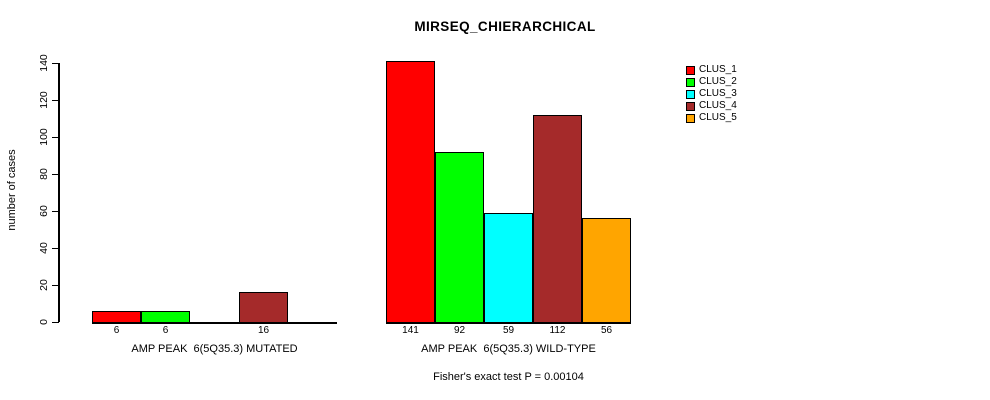  What do you see at coordinates (508, 330) in the screenshot?
I see `bar-value-label: 59` at bounding box center [508, 330].